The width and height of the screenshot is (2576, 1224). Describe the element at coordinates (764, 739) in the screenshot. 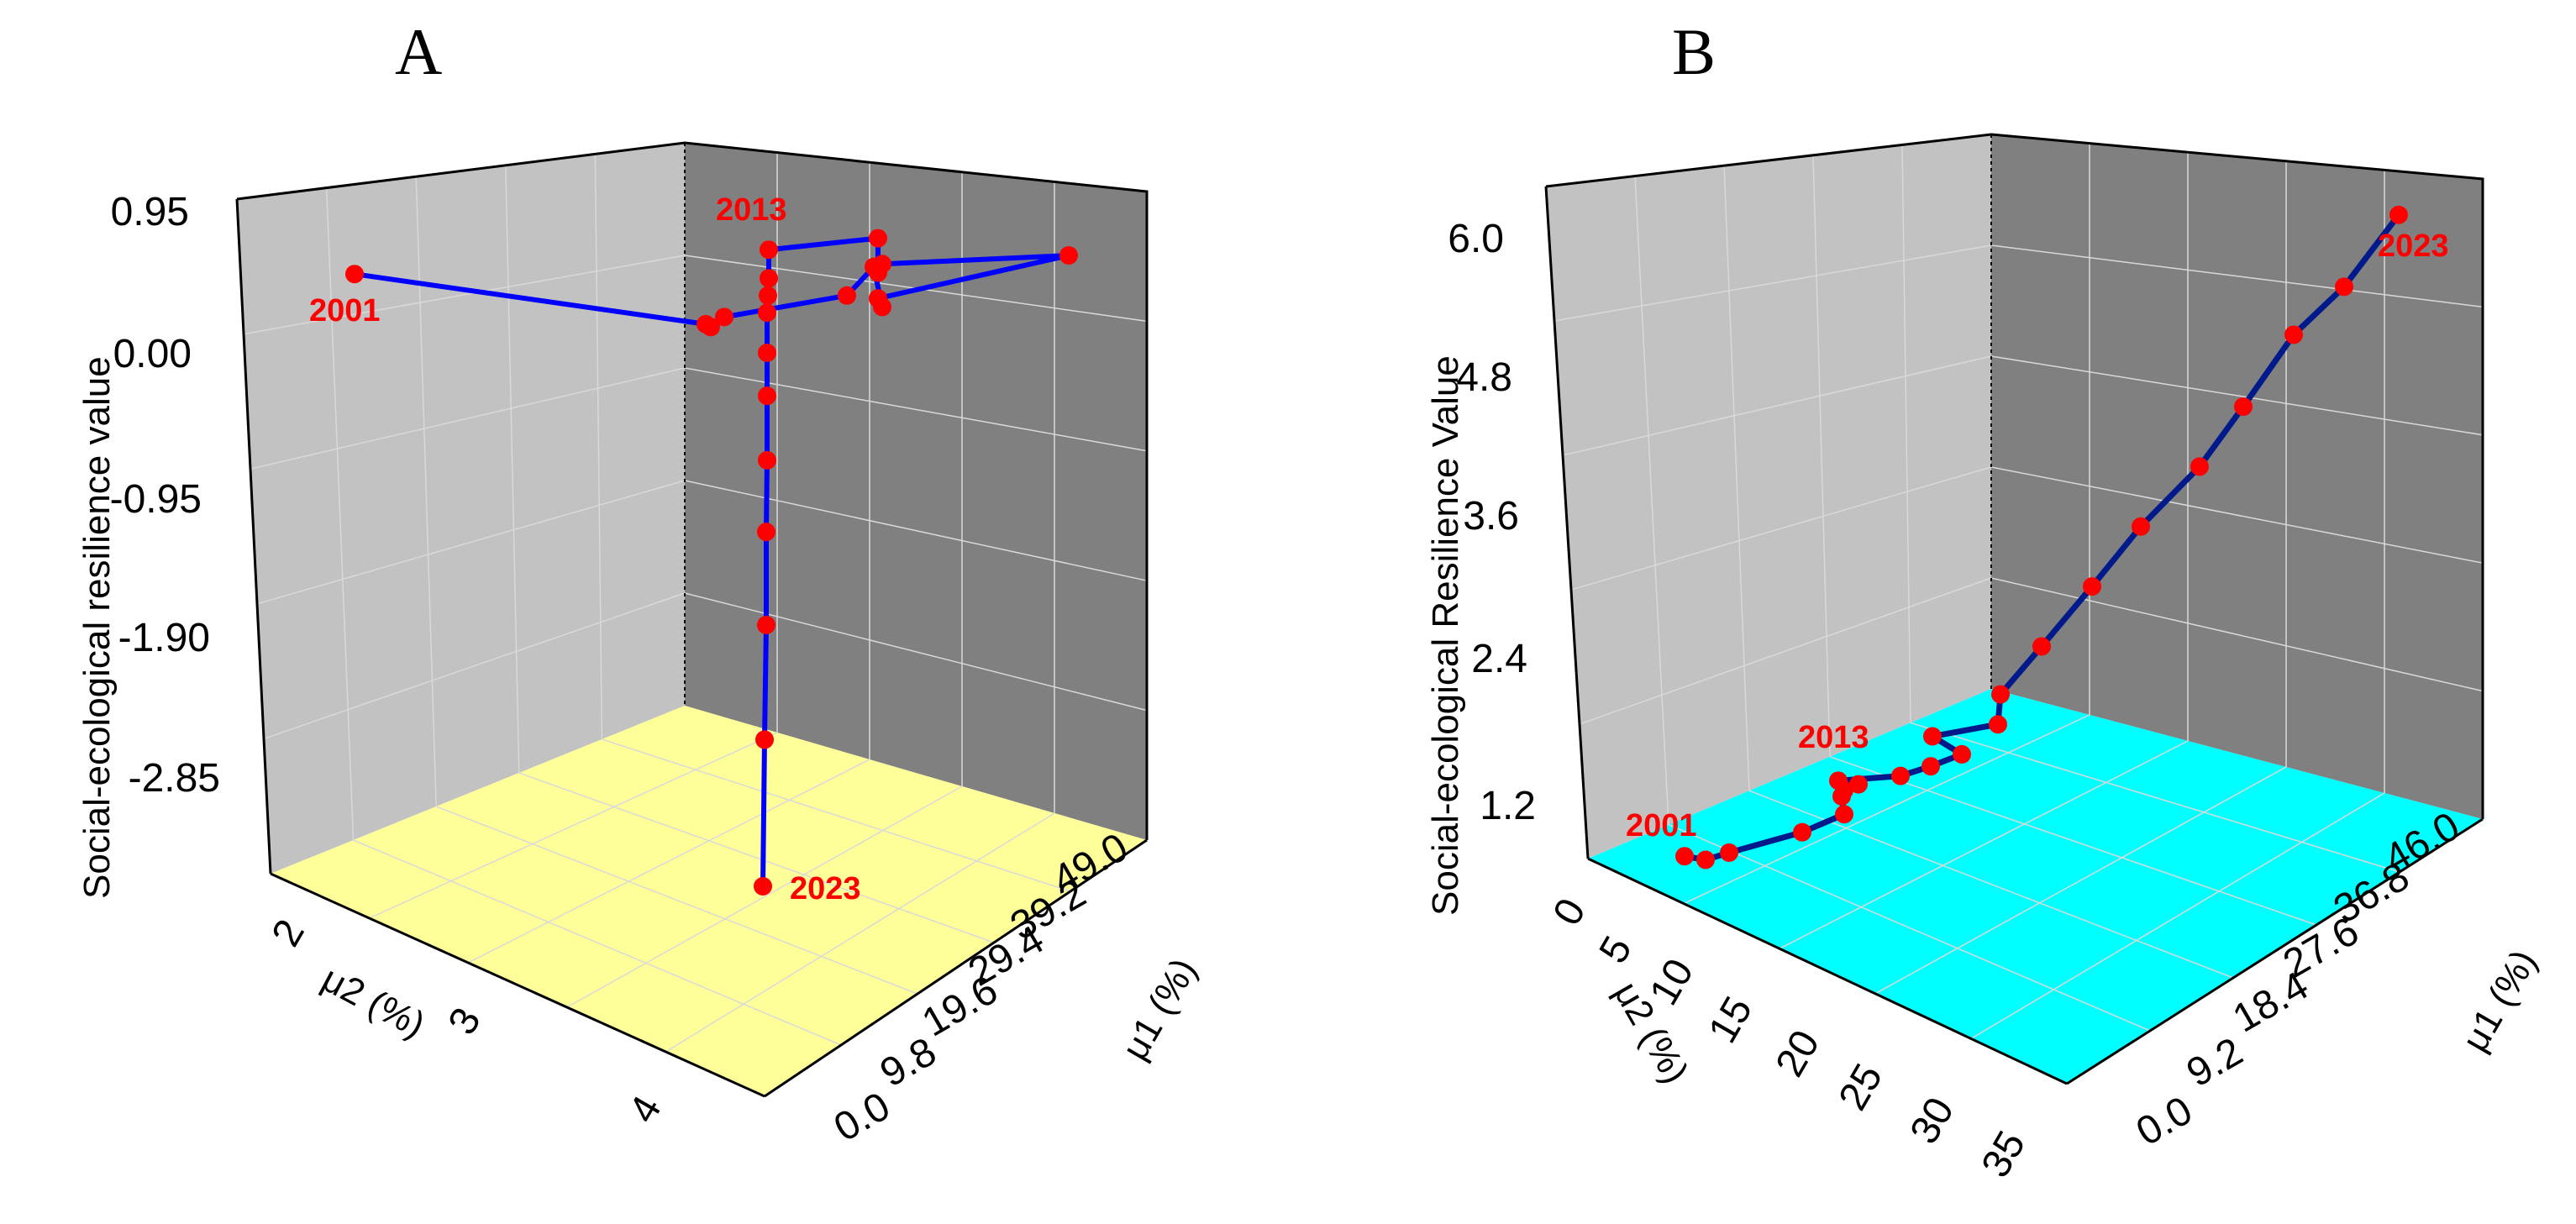

I see `data-point-2022` at that location.